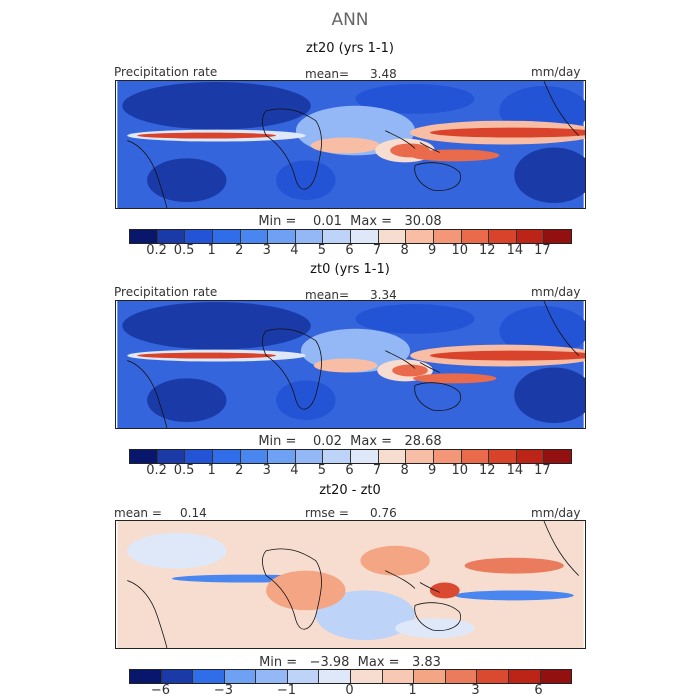 Image resolution: width=700 pixels, height=700 pixels. I want to click on panel-2-colorbar-ticks: 0.2 0.5 1 2 3 4 5 6 7 8 9 10 12 14 17, so click(350, 471).